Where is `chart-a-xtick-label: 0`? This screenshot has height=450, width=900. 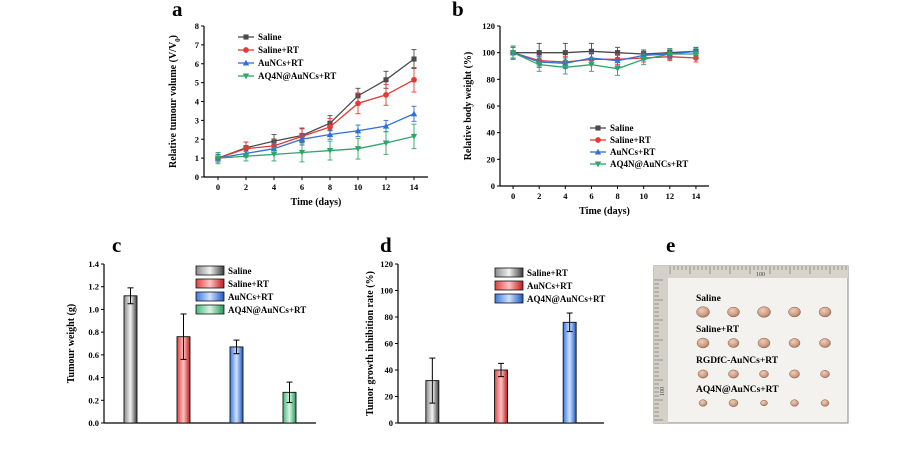
chart-a-xtick-label: 0 is located at coordinates (218, 187).